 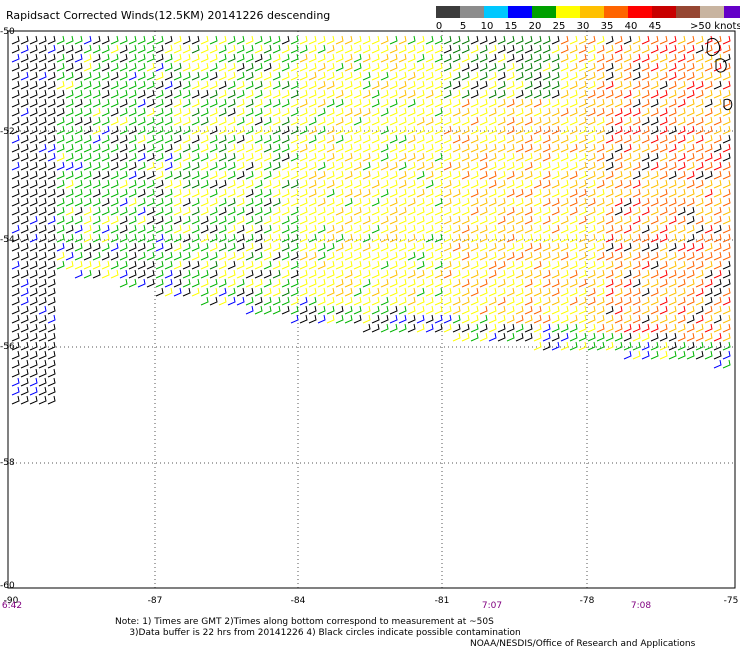 What do you see at coordinates (607, 26) in the screenshot?
I see `legend-label-35: 35` at bounding box center [607, 26].